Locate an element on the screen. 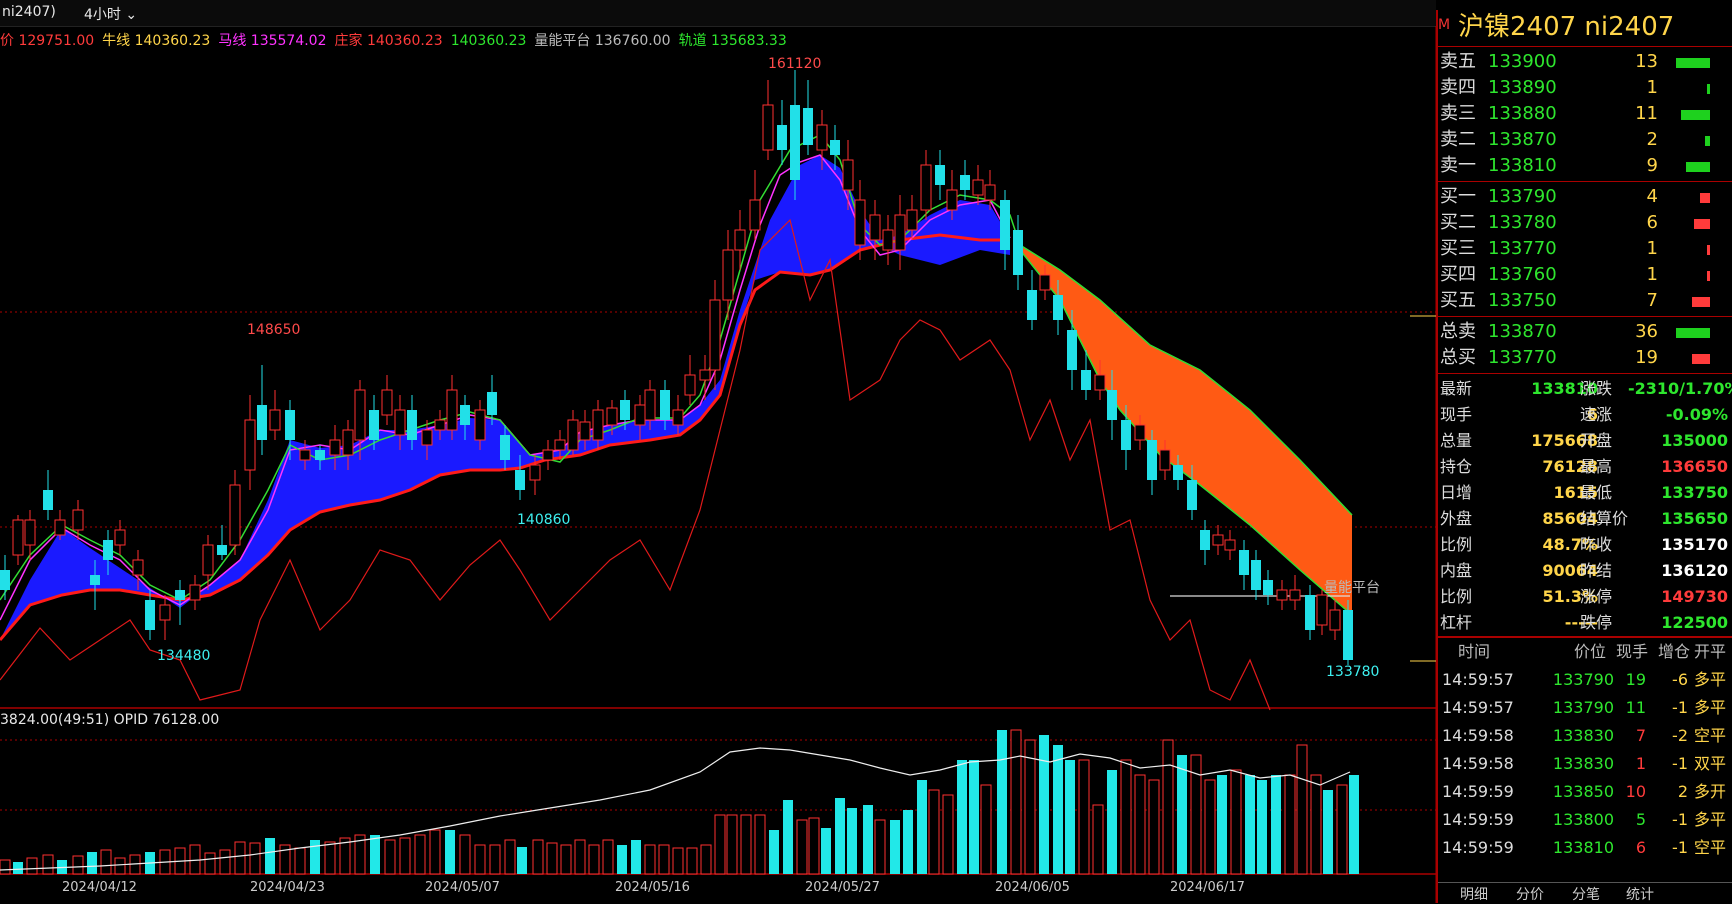 This screenshot has width=1732, height=904. tab-0: 明细 is located at coordinates (1474, 895).